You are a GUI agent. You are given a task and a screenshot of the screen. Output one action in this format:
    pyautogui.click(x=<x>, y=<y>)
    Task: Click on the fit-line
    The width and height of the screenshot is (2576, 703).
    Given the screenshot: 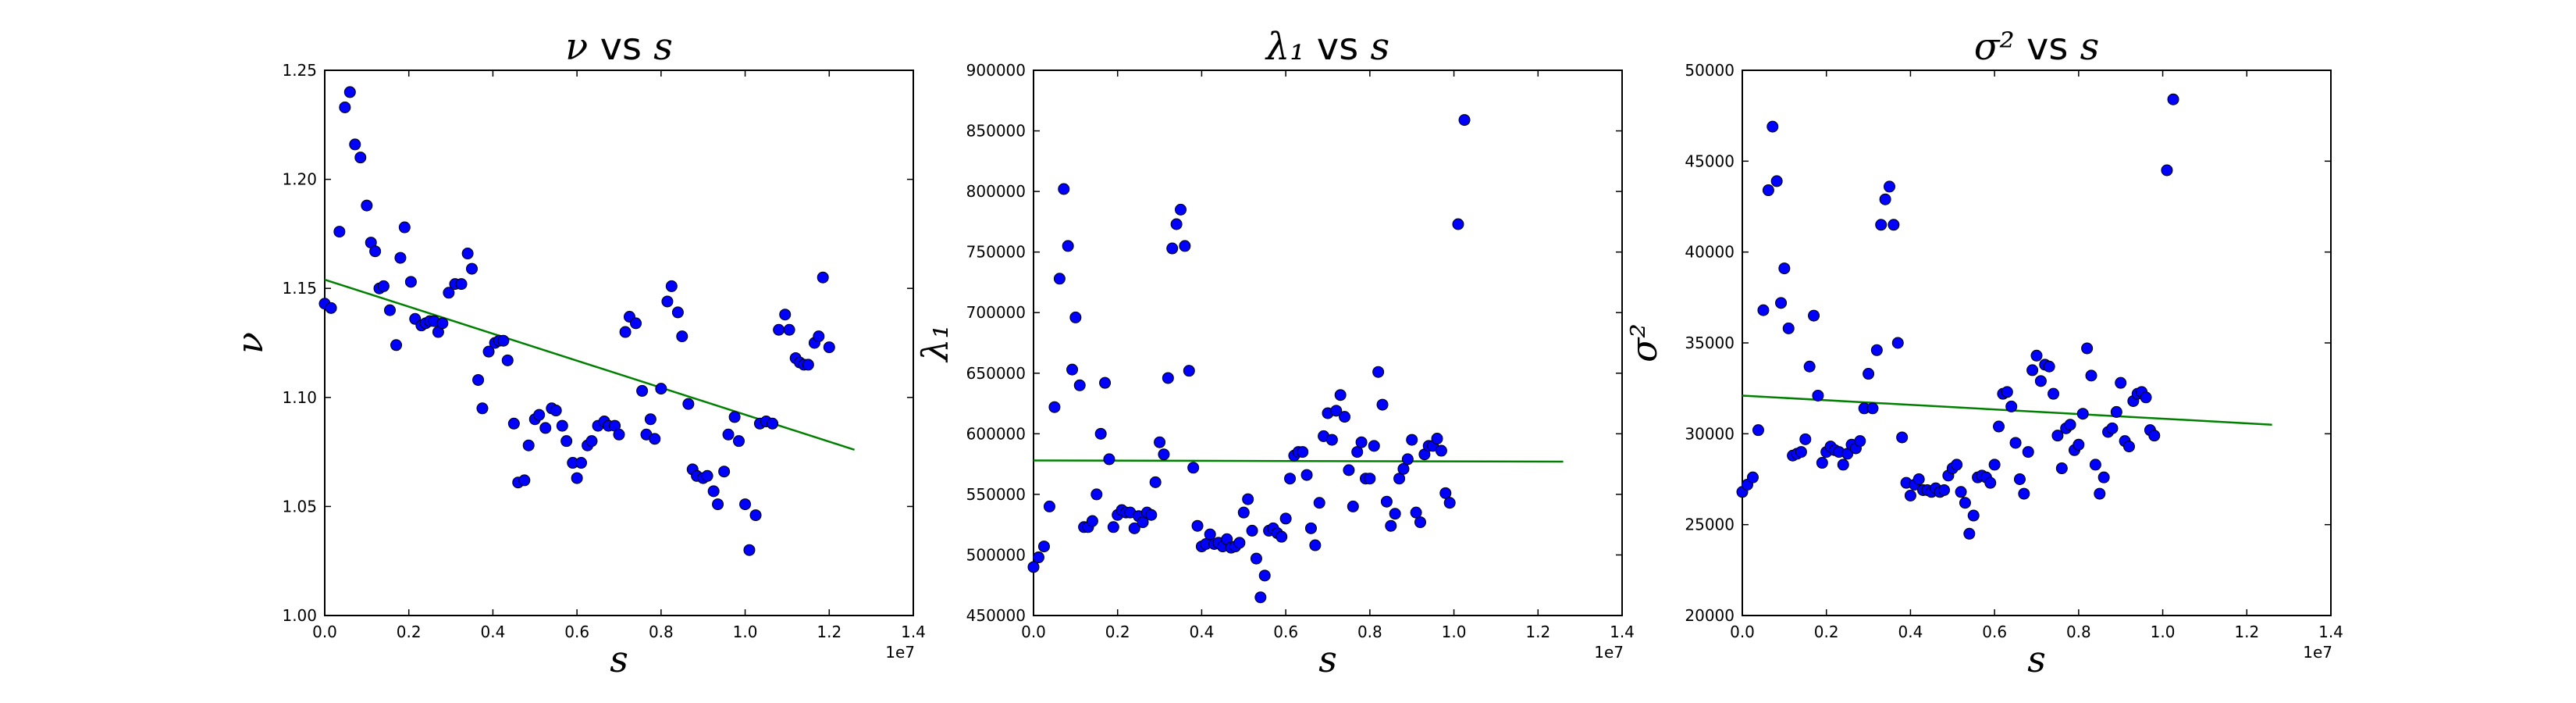 What is the action you would take?
    pyautogui.click(x=1298, y=461)
    